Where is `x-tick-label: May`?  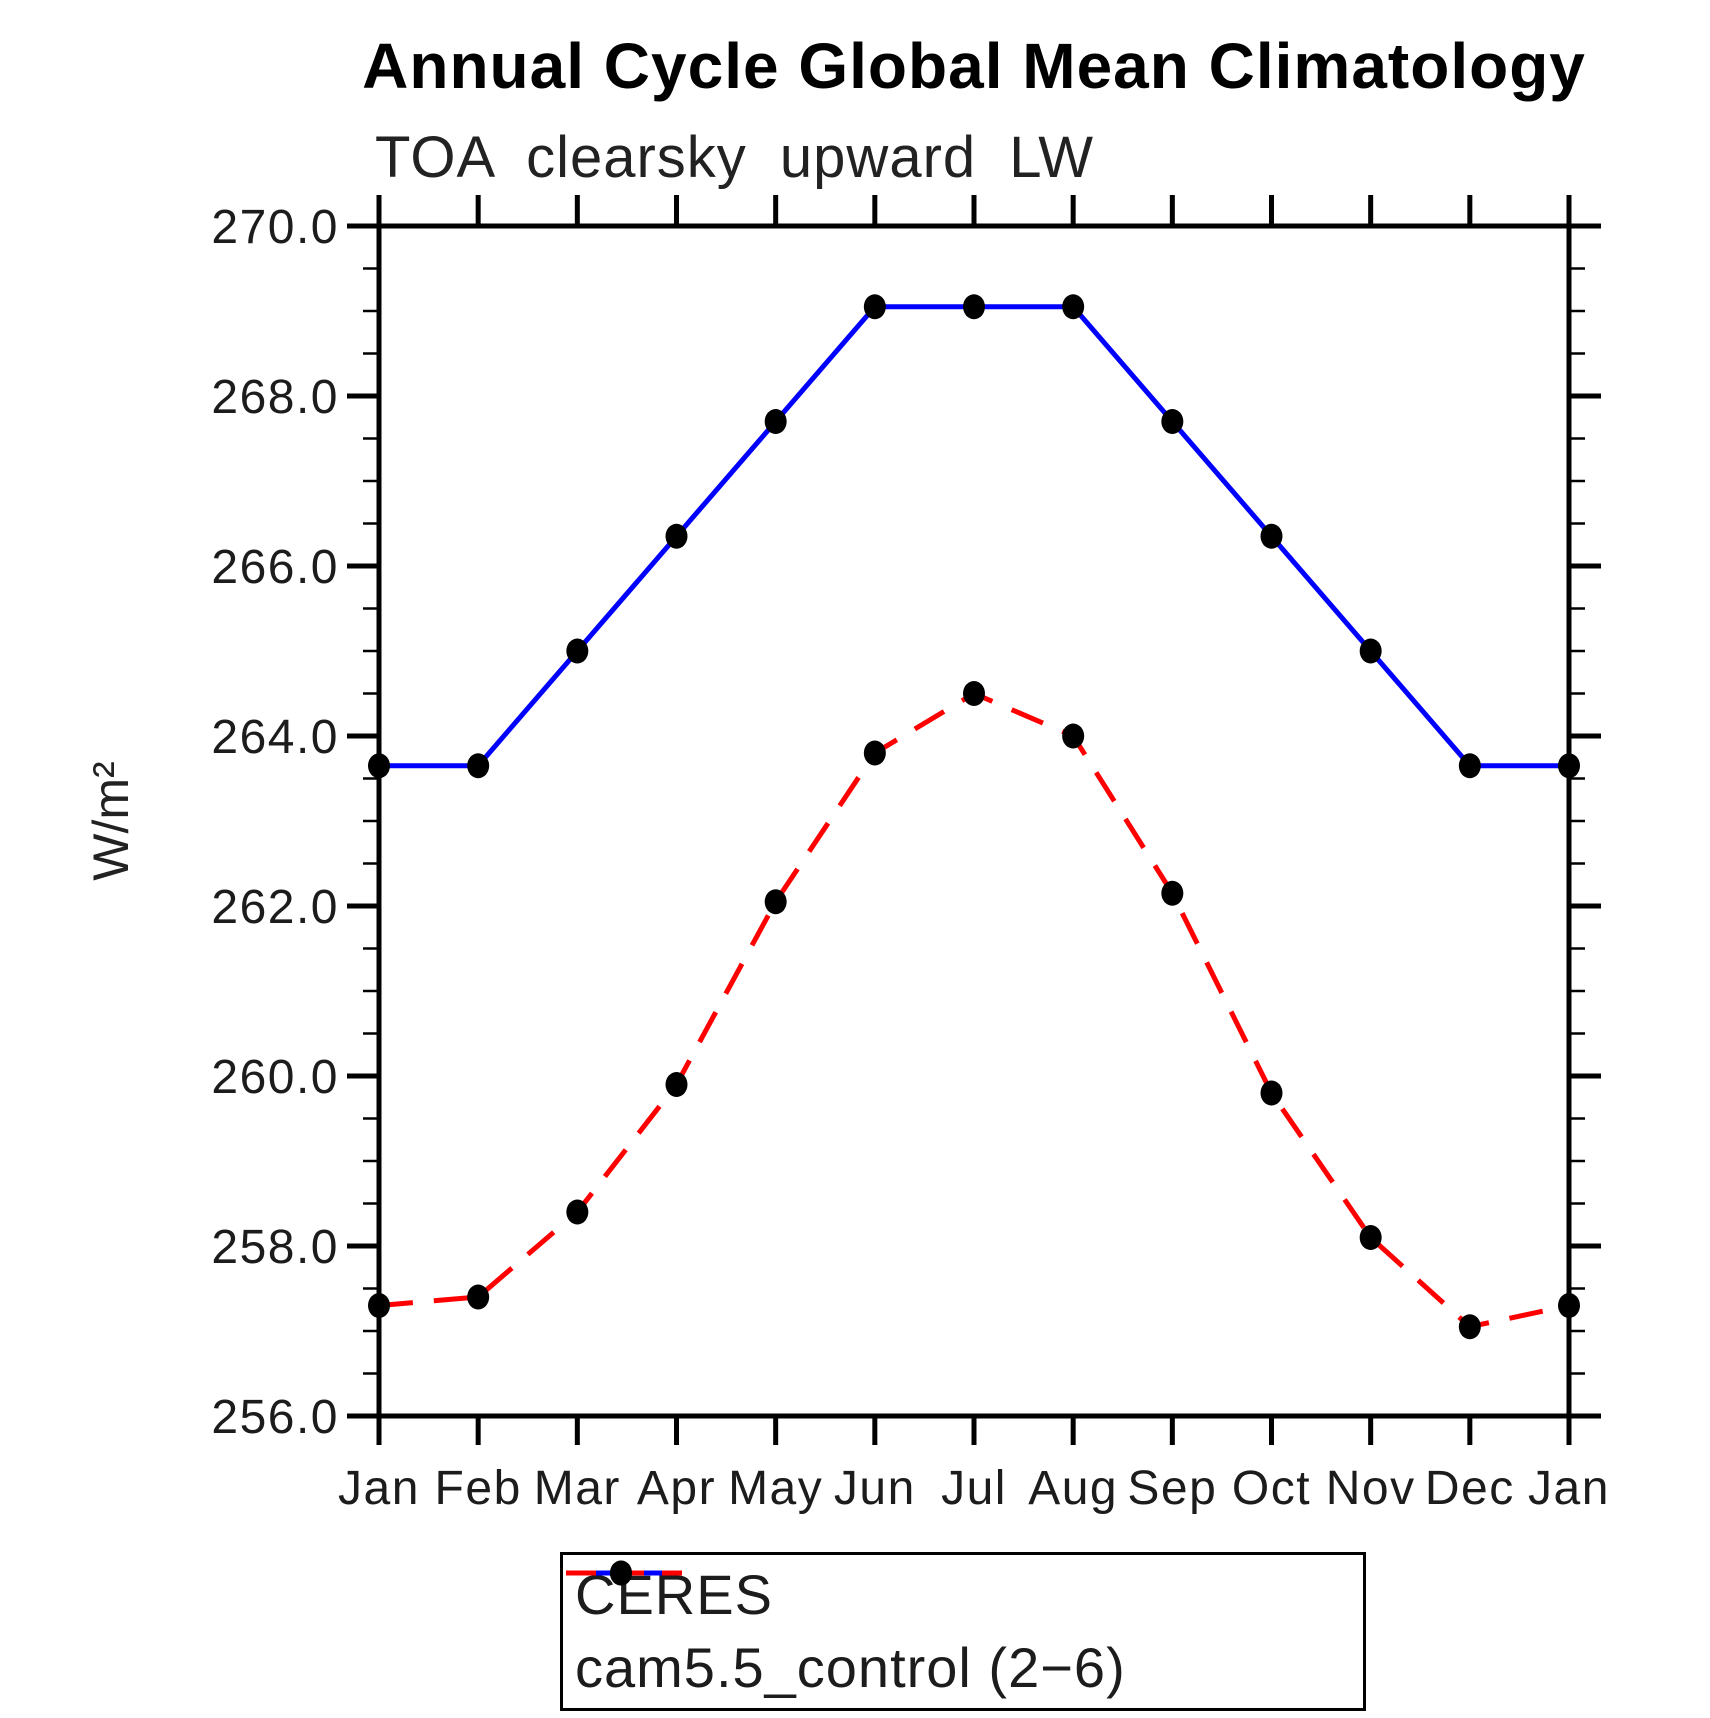 x-tick-label: May is located at coordinates (775, 1488).